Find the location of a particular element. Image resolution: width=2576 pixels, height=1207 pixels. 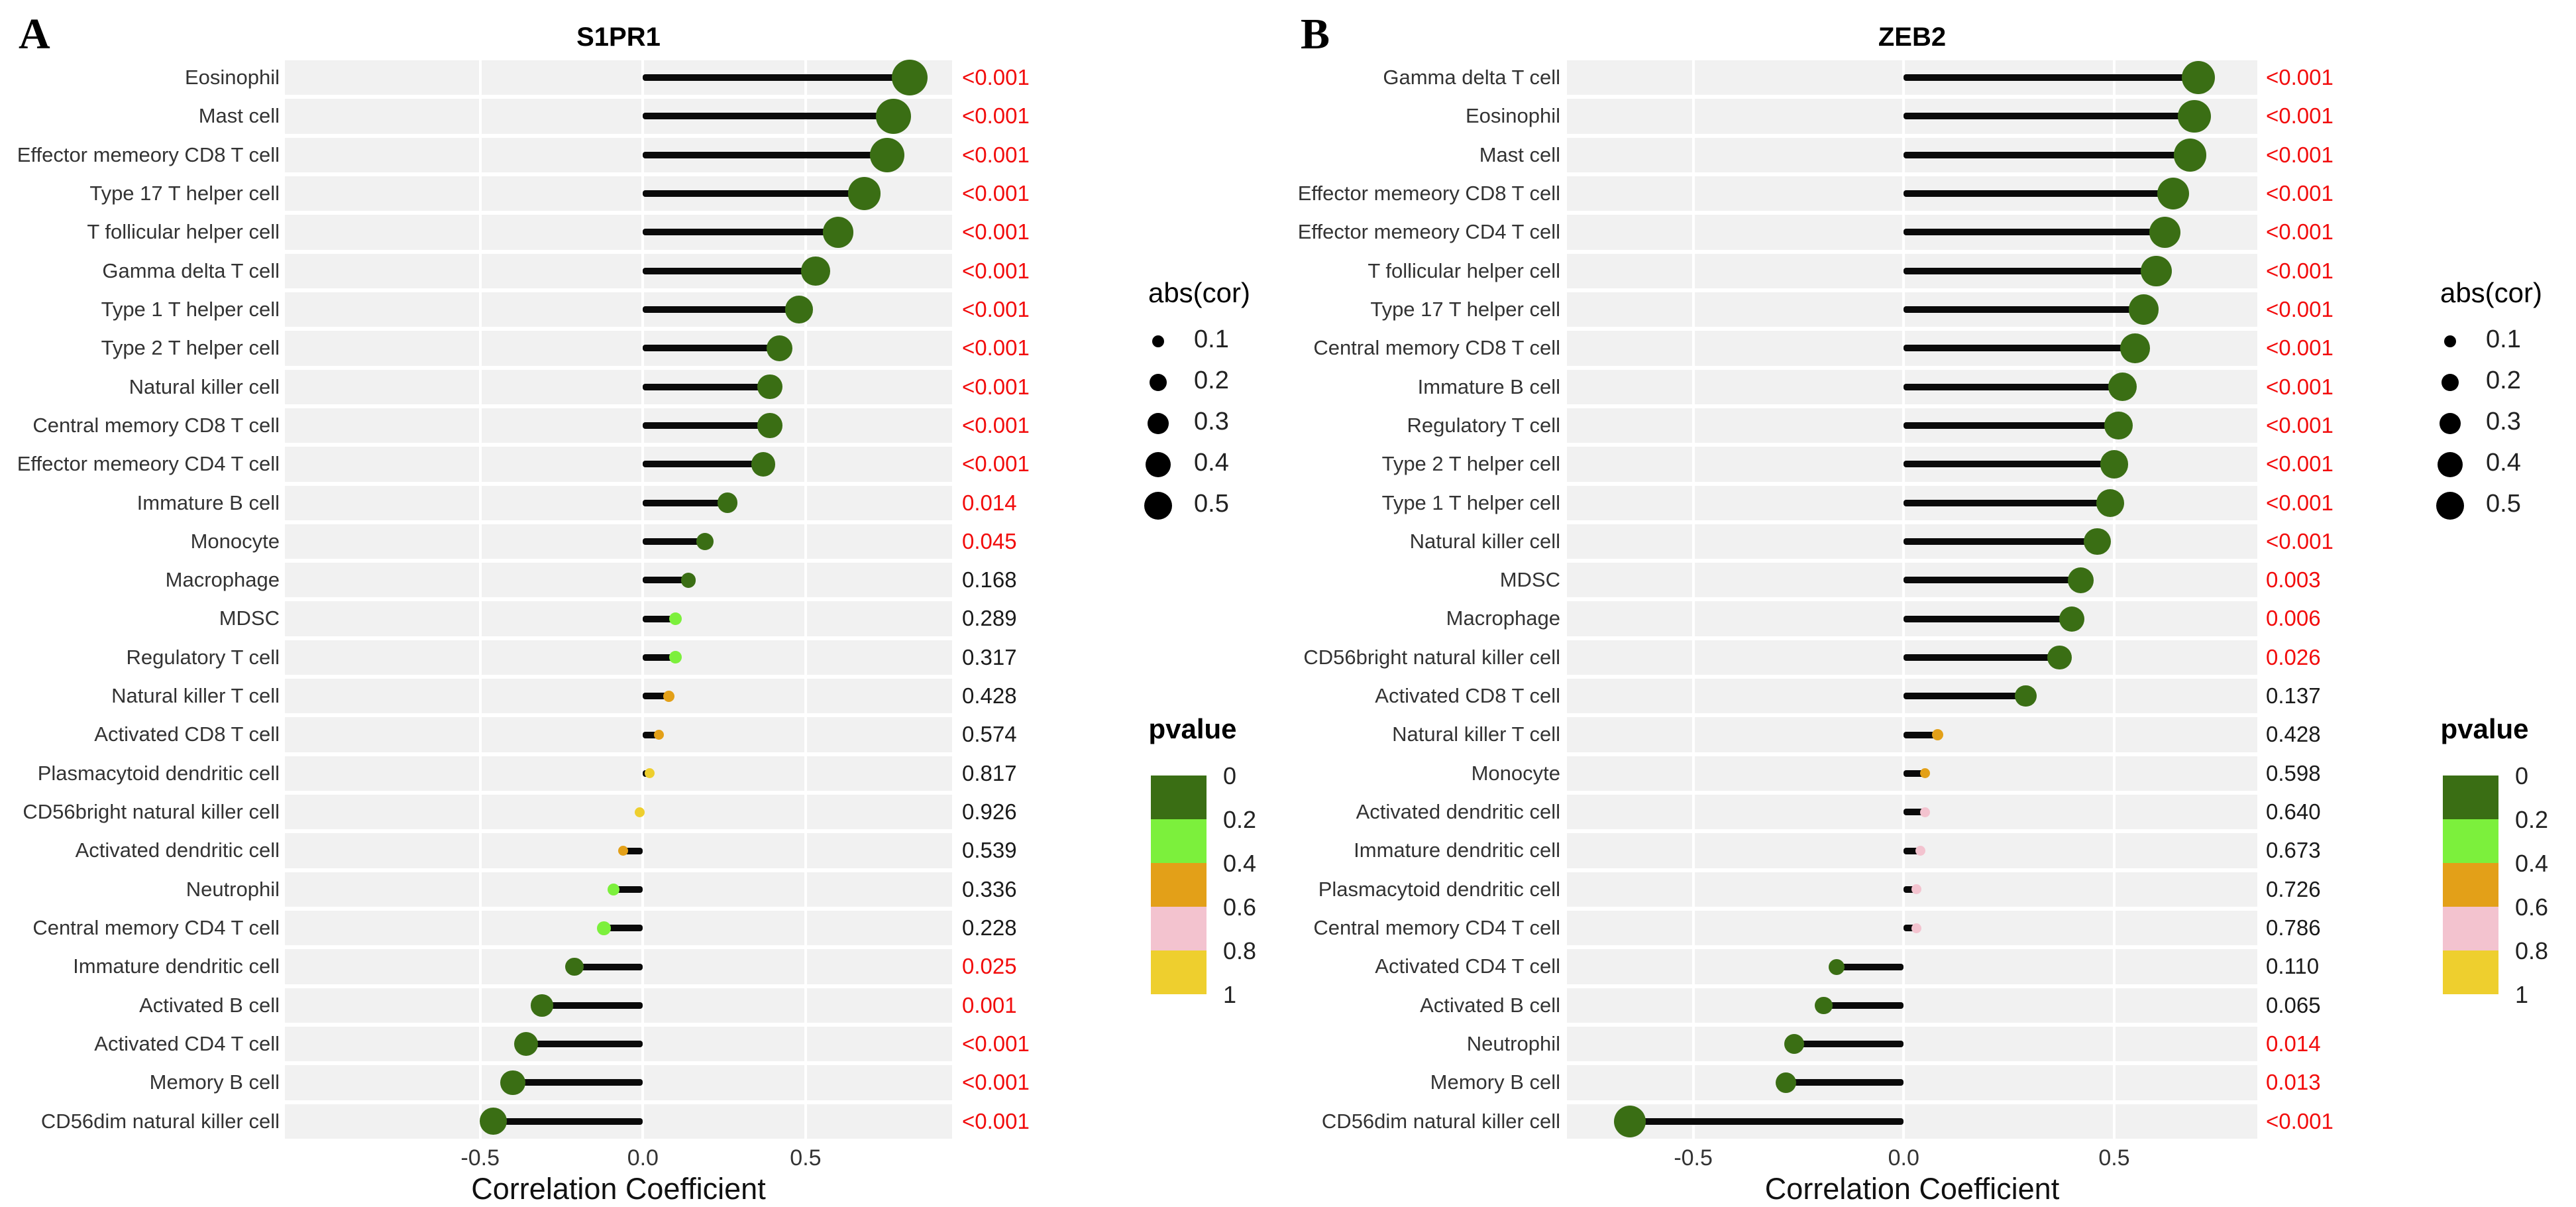

pvalue-text: 0.598 is located at coordinates (2293, 772).